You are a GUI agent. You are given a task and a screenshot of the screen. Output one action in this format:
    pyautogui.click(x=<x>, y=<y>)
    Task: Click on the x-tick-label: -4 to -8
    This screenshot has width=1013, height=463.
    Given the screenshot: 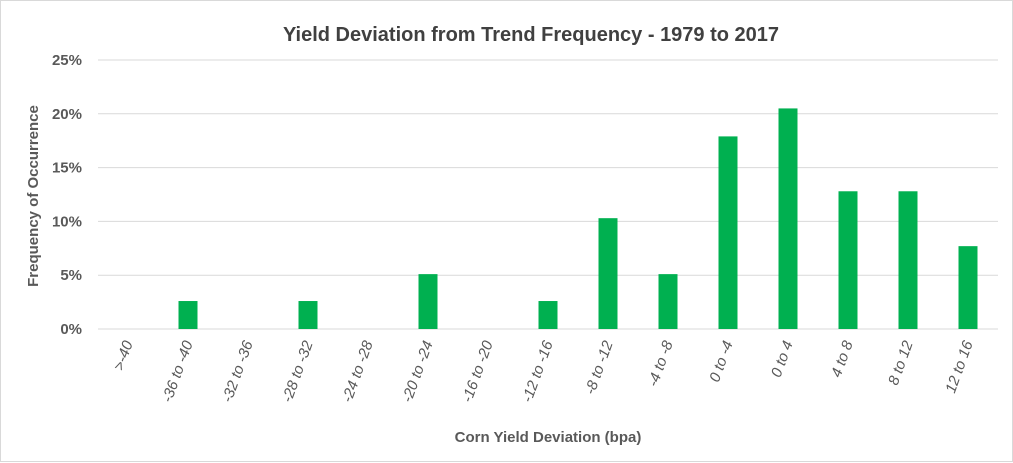 What is the action you would take?
    pyautogui.click(x=661, y=363)
    